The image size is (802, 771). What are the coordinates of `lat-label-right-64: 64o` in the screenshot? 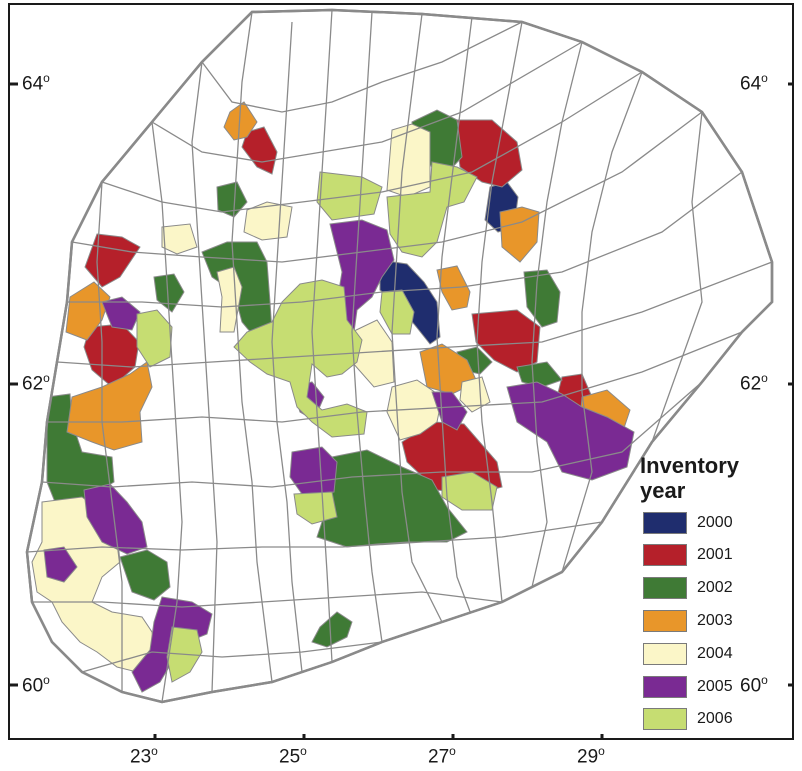 It's located at (754, 83).